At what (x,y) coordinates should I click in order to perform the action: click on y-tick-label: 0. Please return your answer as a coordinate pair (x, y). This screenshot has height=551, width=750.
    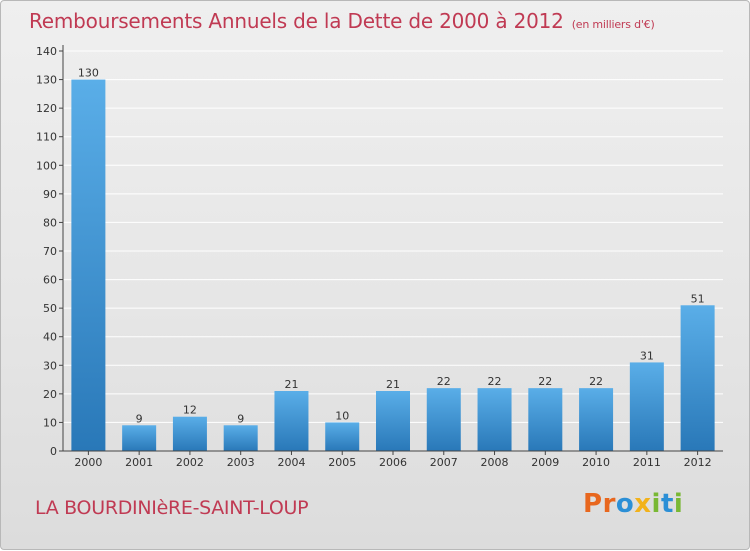
    Looking at the image, I should click on (53, 451).